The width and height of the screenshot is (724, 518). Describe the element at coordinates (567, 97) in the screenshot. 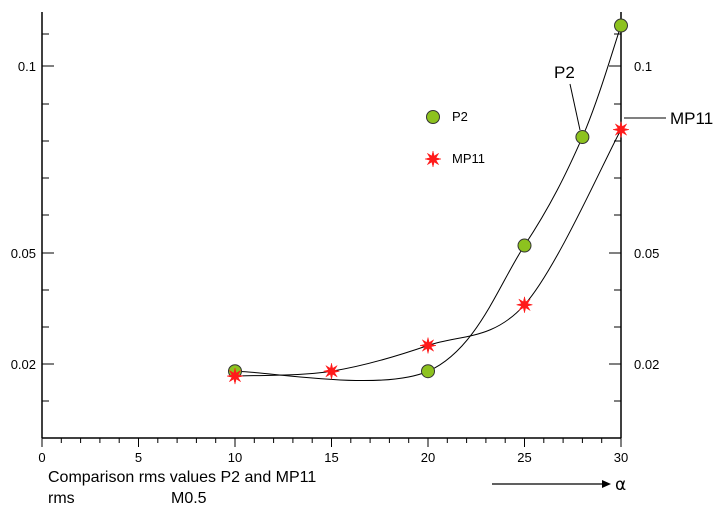

I see `annotation-p2: P2` at that location.